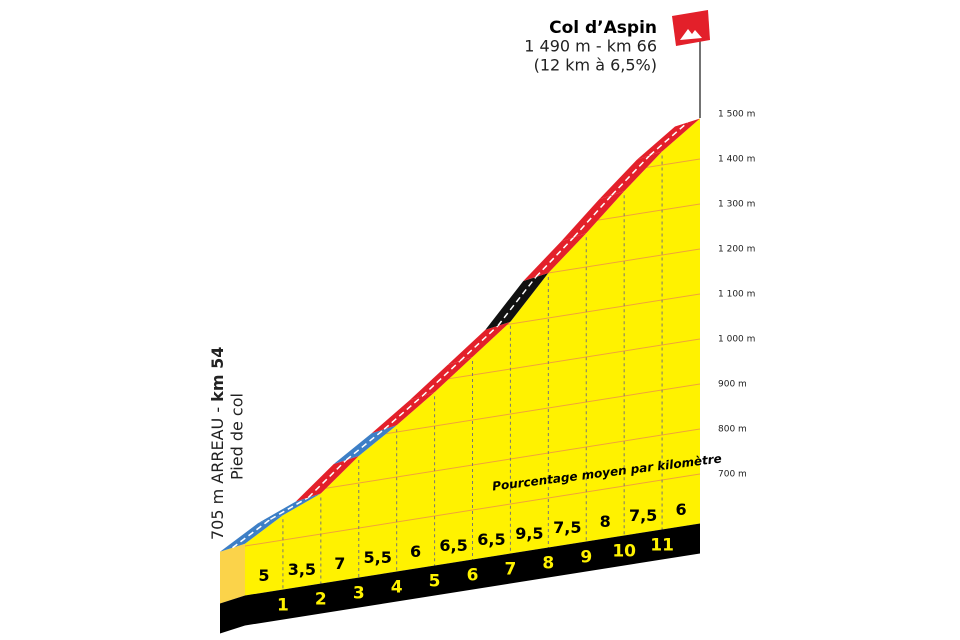 This screenshot has height=640, width=960. I want to click on y-tick-label: 800 m, so click(732, 430).